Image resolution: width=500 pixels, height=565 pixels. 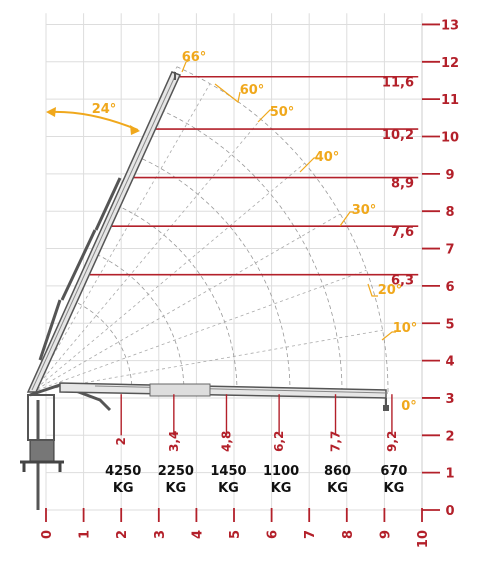 I want to click on reach-height-label: 7,6, so click(x=402, y=232).